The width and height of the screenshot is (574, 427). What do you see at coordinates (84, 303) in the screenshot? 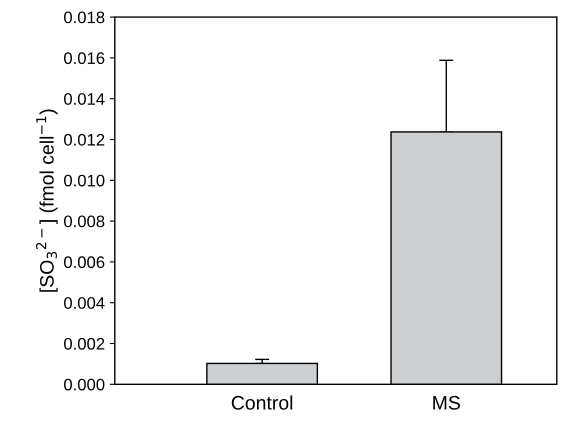
I see `y-tick-label: 0.004` at bounding box center [84, 303].